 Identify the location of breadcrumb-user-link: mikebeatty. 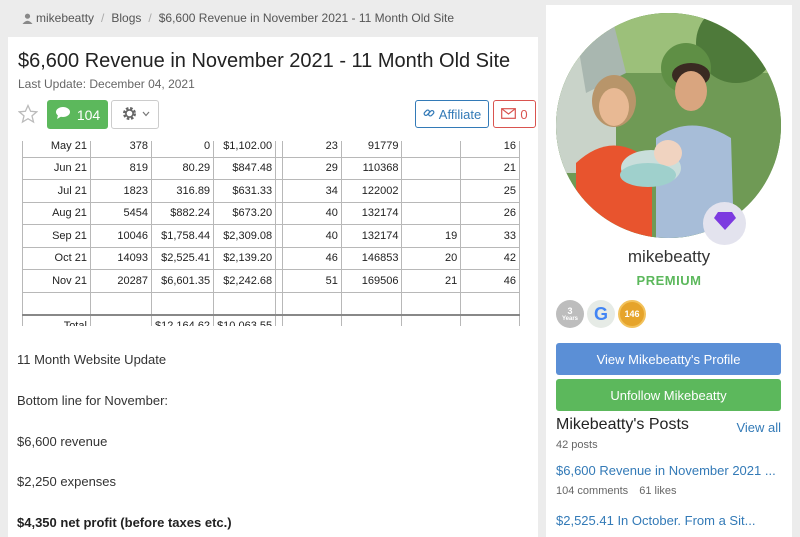
(65, 18).